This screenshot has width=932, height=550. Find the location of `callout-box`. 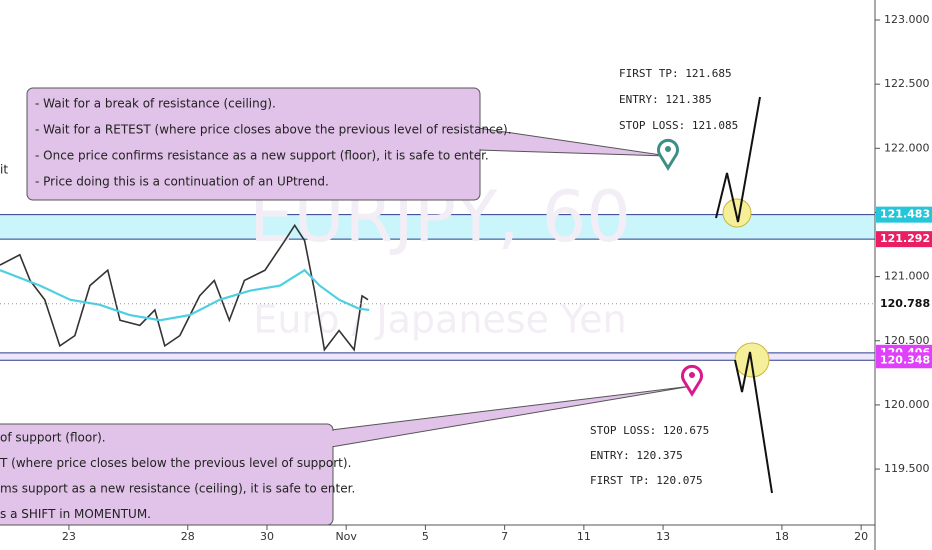

callout-box is located at coordinates (167, 474).